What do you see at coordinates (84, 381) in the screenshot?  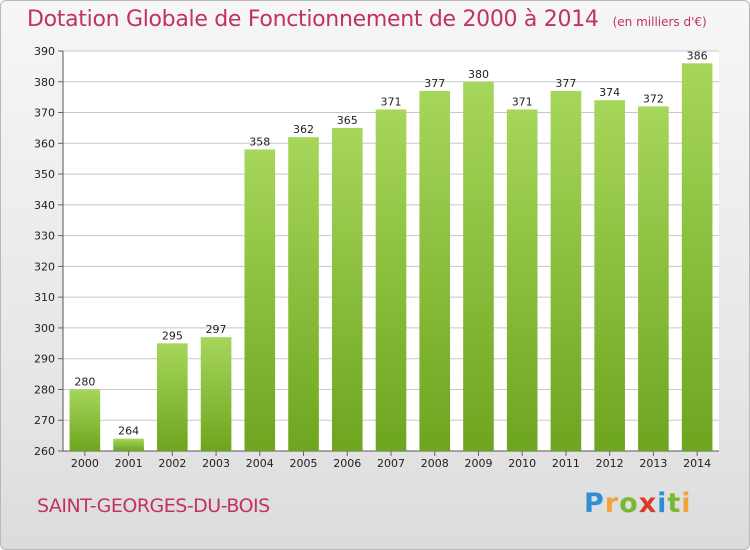 I see `bar-value-label: 280` at bounding box center [84, 381].